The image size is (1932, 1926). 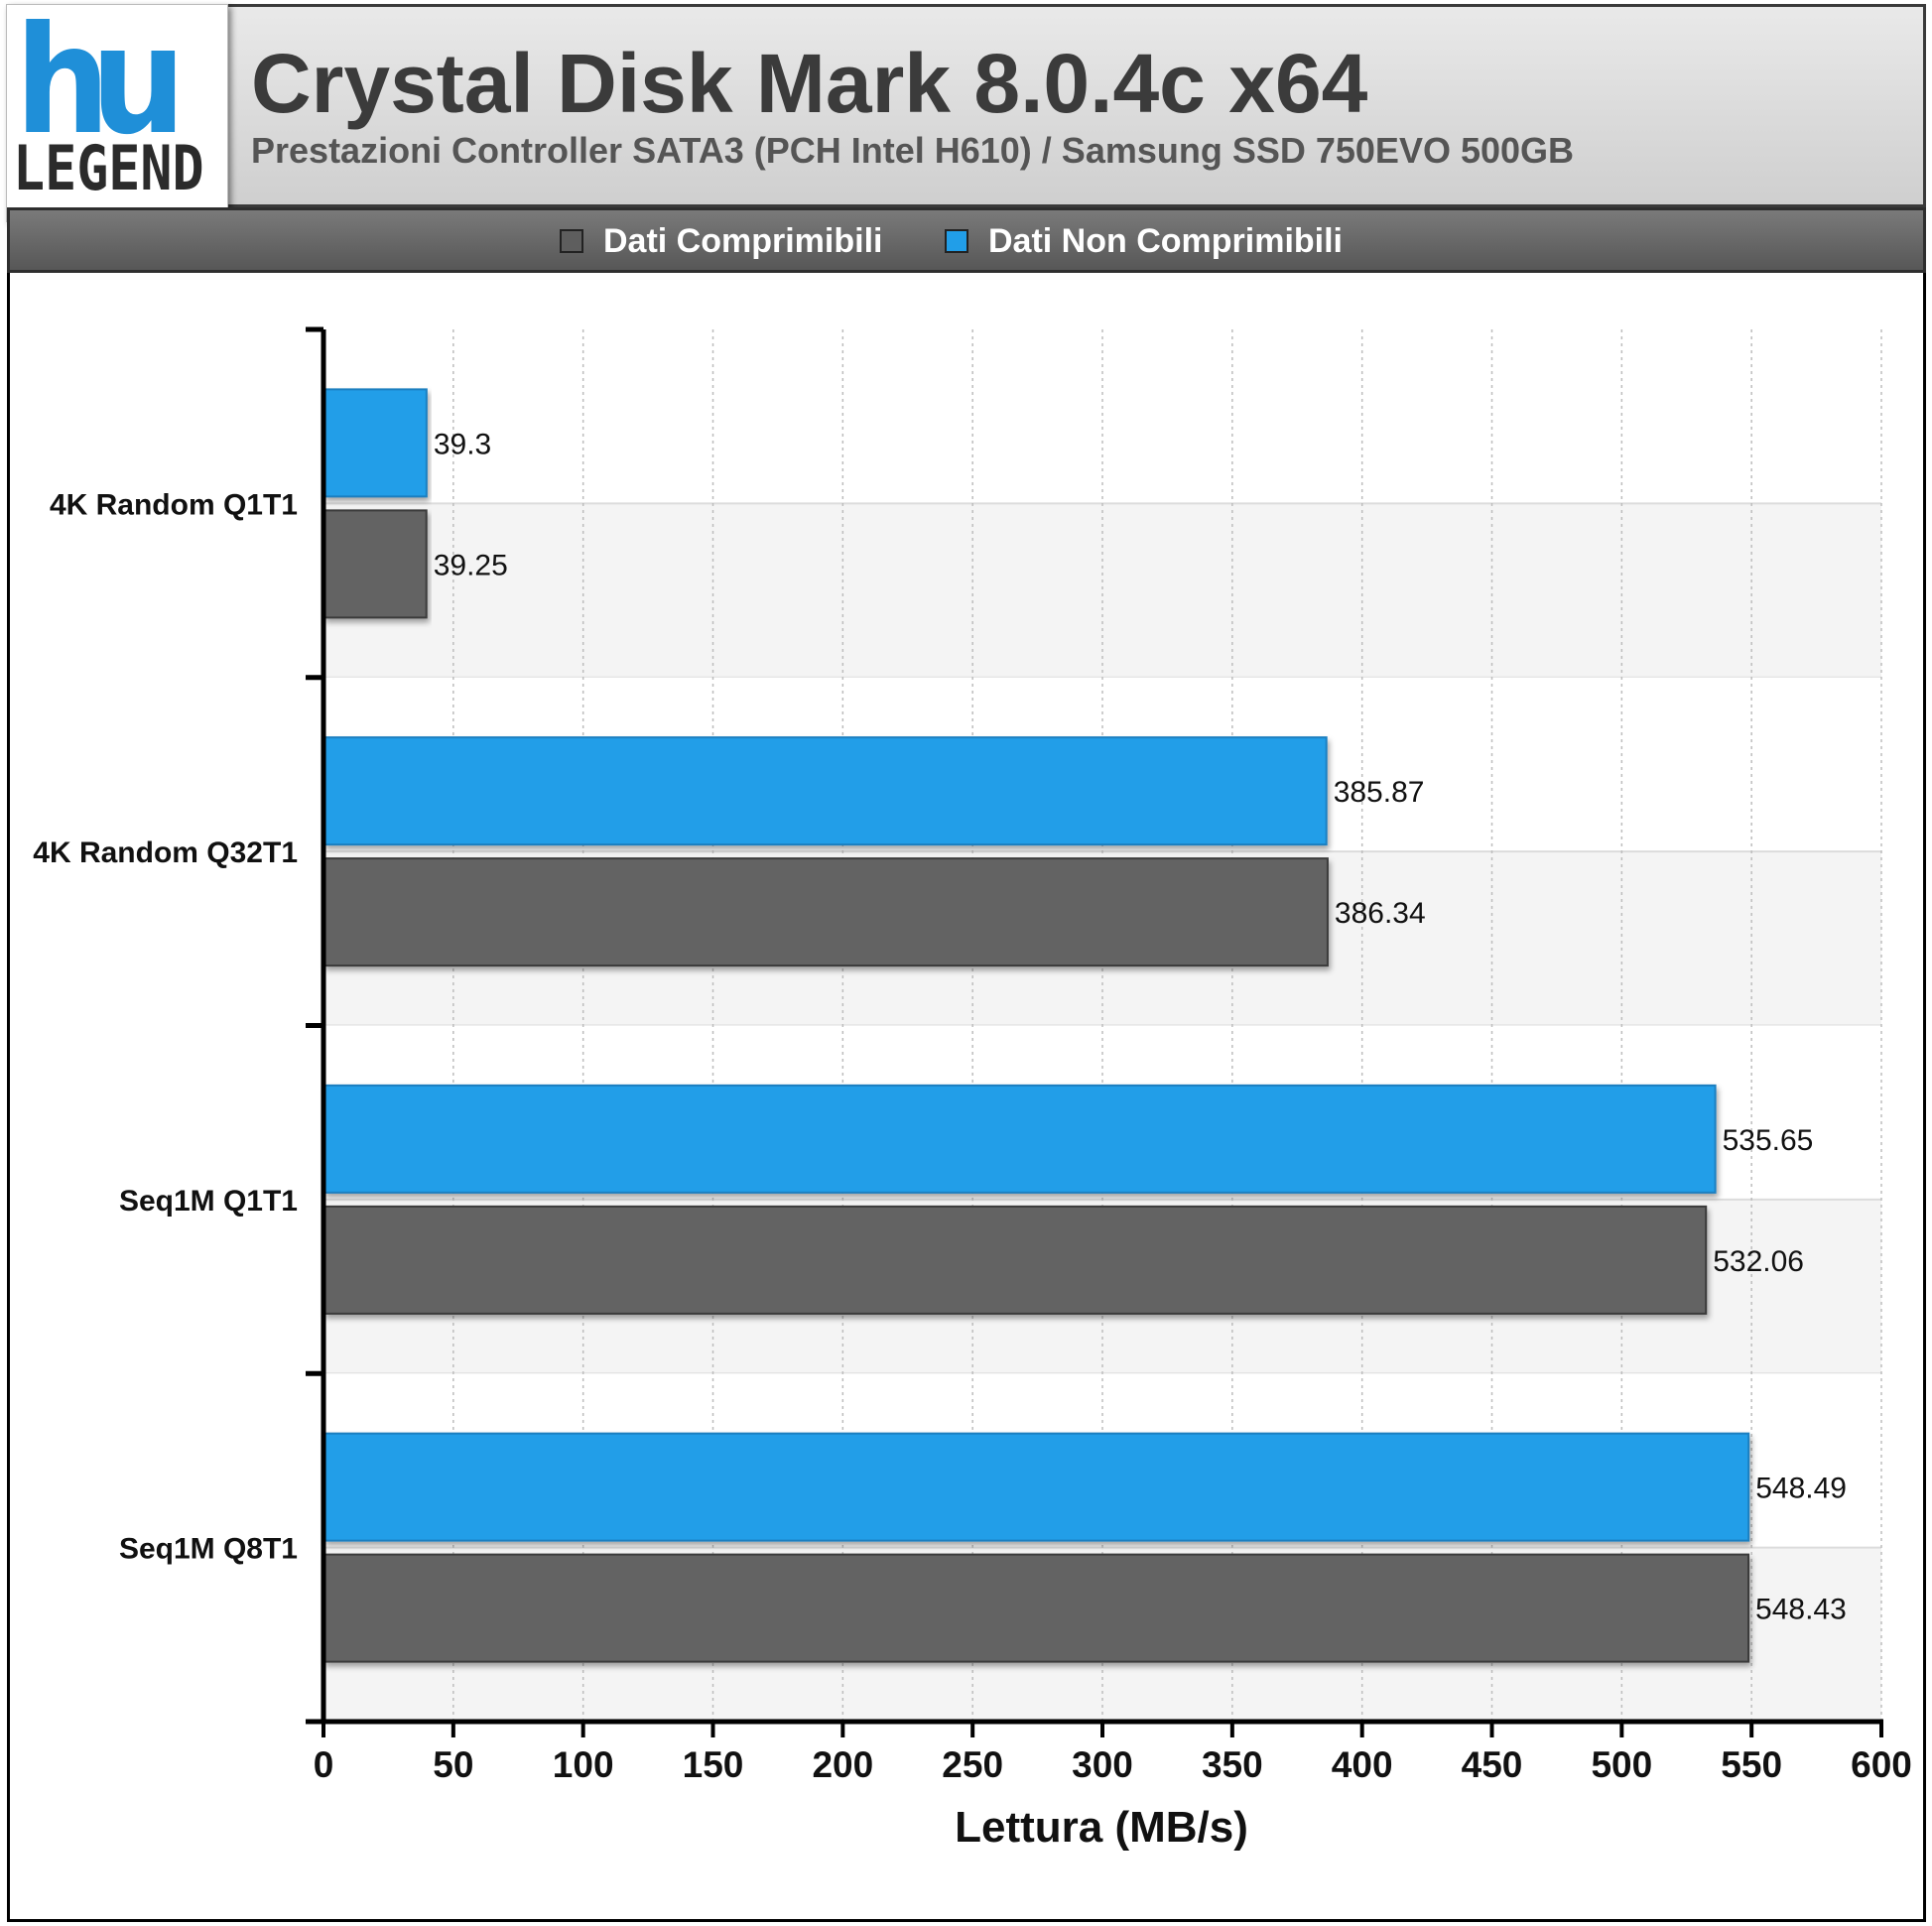 I want to click on x-tick-label: 450, so click(x=1493, y=1764).